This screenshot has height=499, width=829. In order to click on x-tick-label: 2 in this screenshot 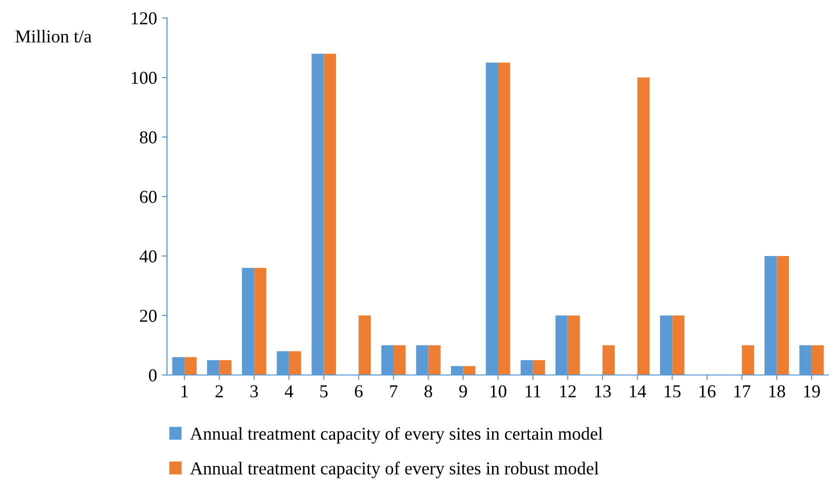, I will do `click(219, 391)`.